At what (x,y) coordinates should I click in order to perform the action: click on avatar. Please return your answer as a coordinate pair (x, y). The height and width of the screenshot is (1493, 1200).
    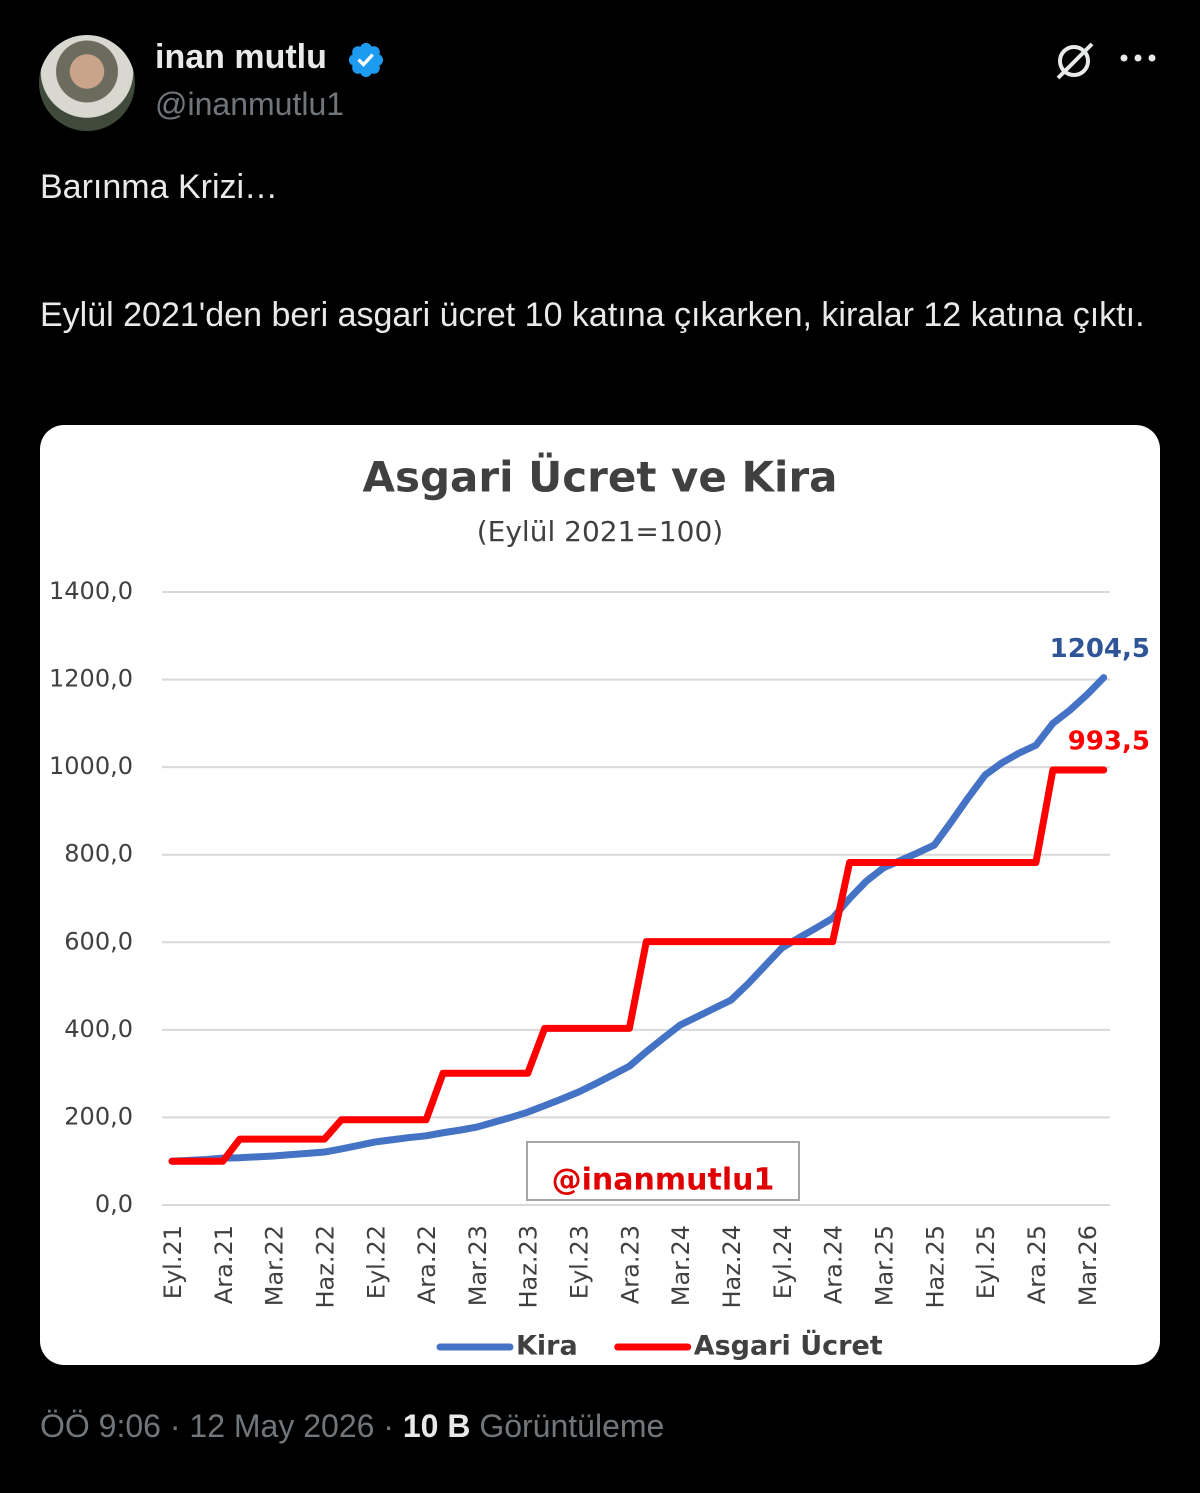
    Looking at the image, I should click on (87, 83).